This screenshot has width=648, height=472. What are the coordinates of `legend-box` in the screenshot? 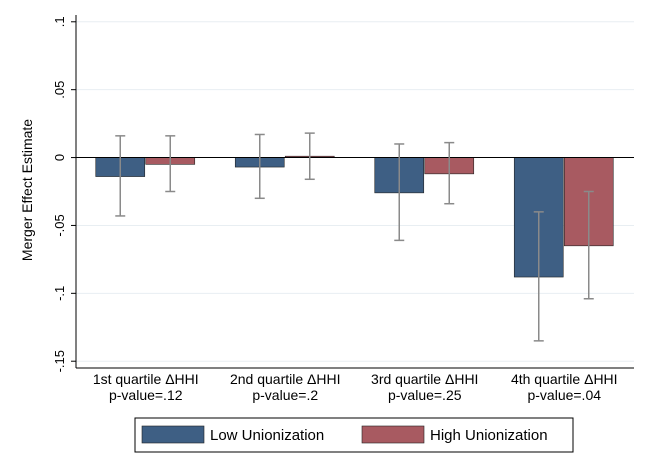 It's located at (354, 435).